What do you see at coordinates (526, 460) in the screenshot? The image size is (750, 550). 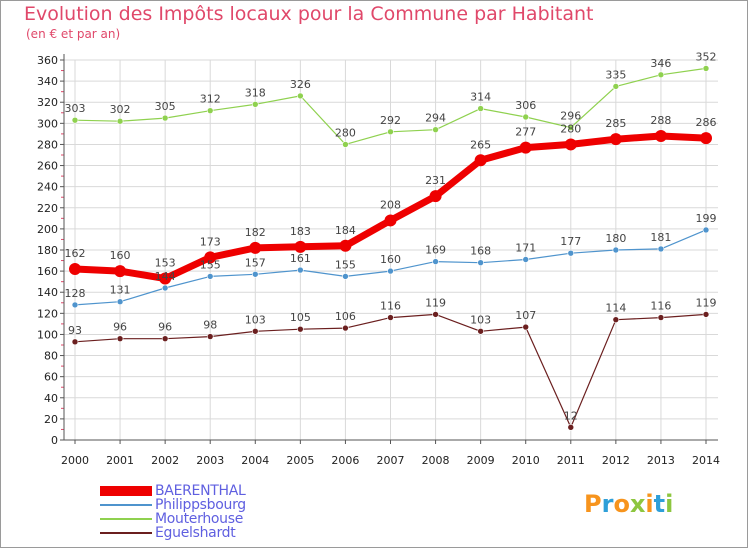 I see `x-tick-label-2010: 2010` at bounding box center [526, 460].